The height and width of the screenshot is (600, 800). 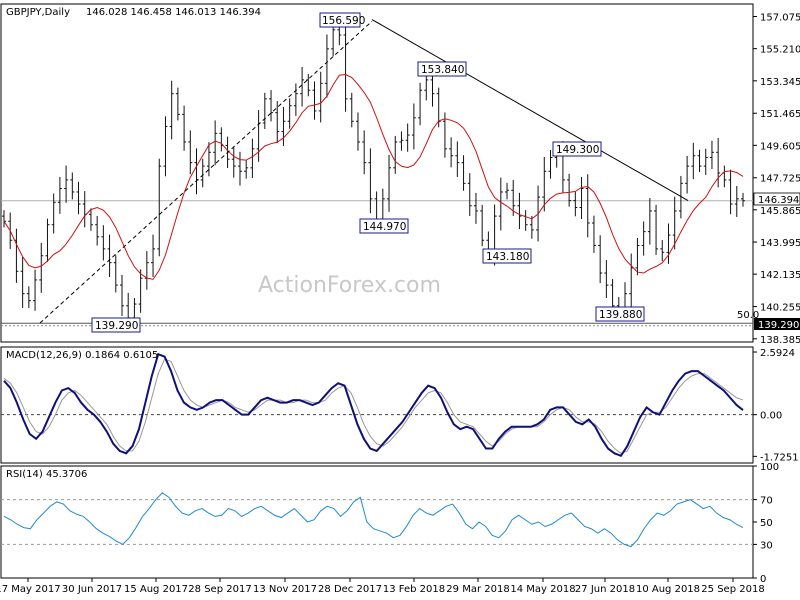 I want to click on rsi-axis-tick-label: 0, so click(x=763, y=579).